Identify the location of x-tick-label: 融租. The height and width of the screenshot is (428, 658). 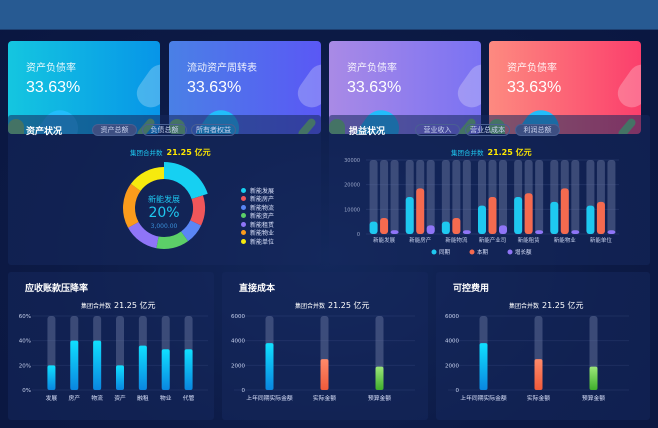
(143, 398).